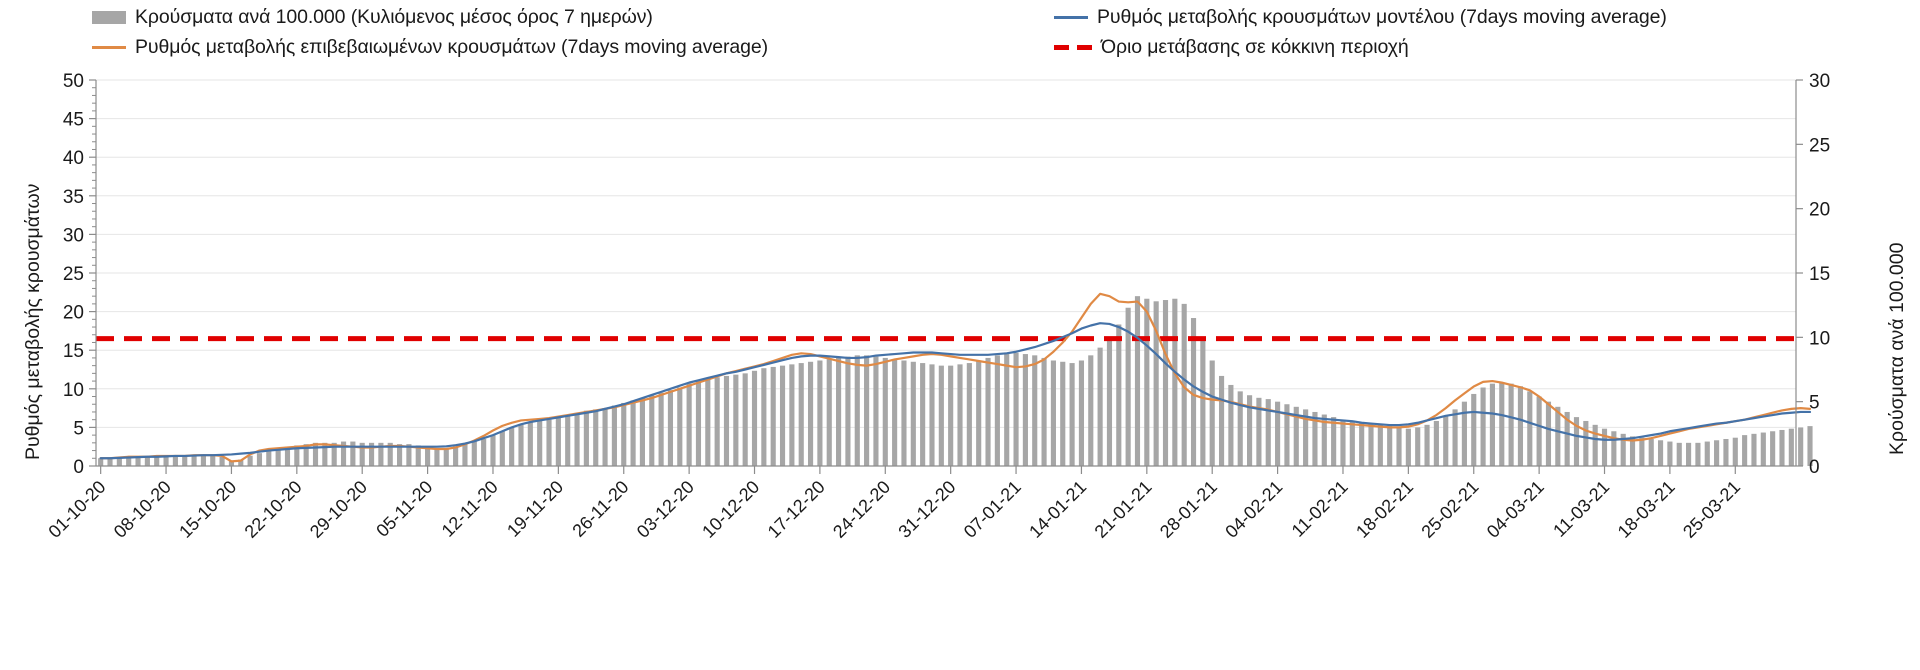  Describe the element at coordinates (1071, 17) in the screenshot. I see `line-swatch-blue-icon` at that location.